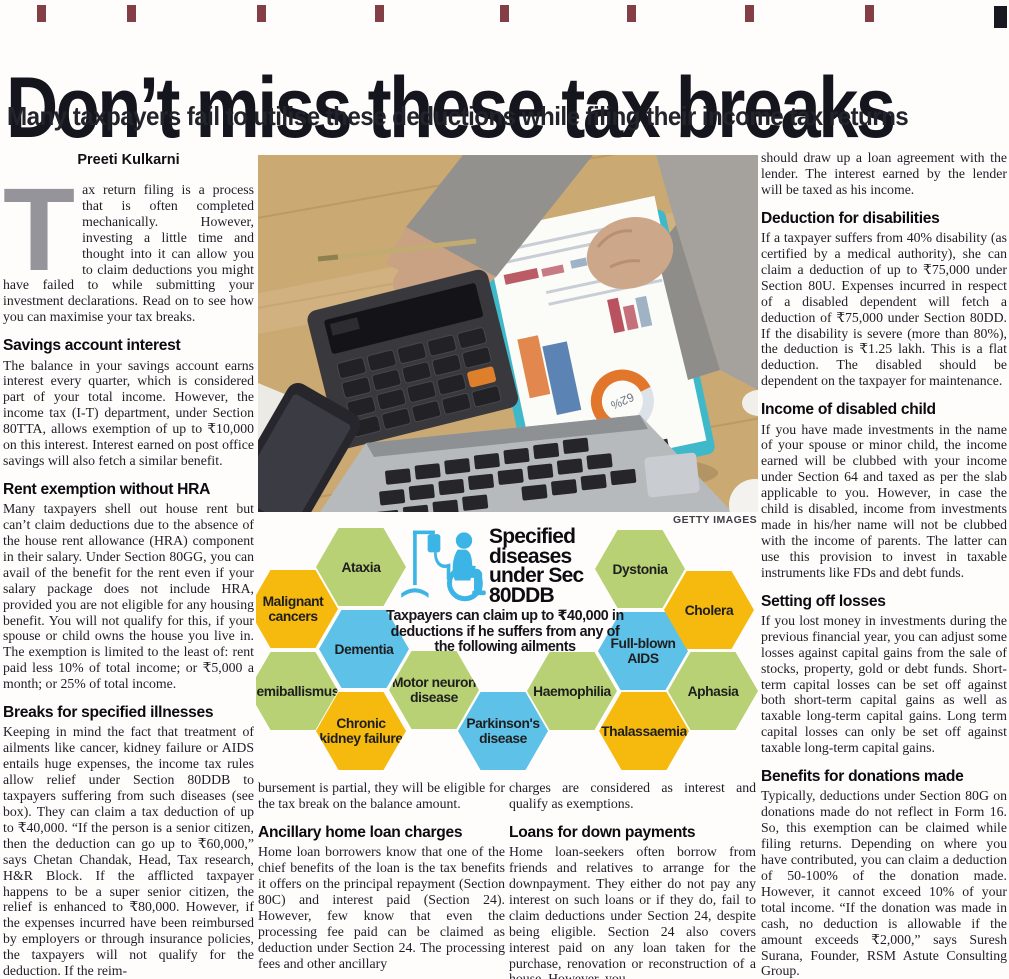  Describe the element at coordinates (602, 832) in the screenshot. I see `section-heading-downpayments: Loans for down payments` at that location.